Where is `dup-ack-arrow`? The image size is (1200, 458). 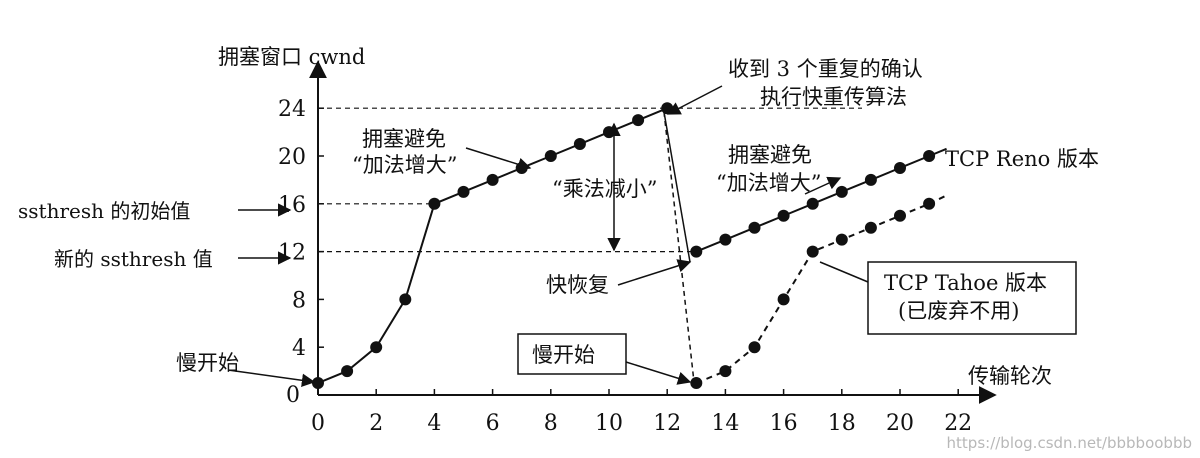 dup-ack-arrow is located at coordinates (694, 100).